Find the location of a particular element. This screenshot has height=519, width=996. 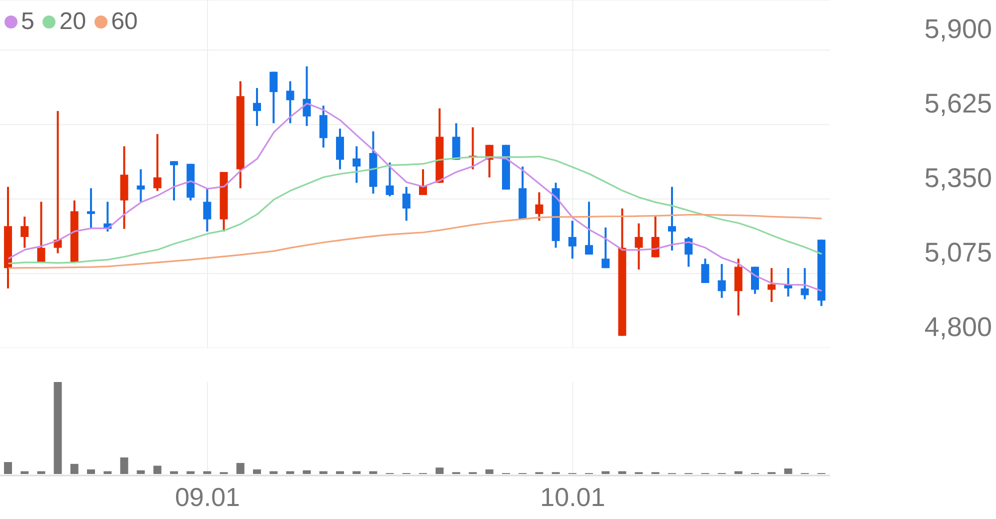

legend-label: 5 is located at coordinates (27, 22).